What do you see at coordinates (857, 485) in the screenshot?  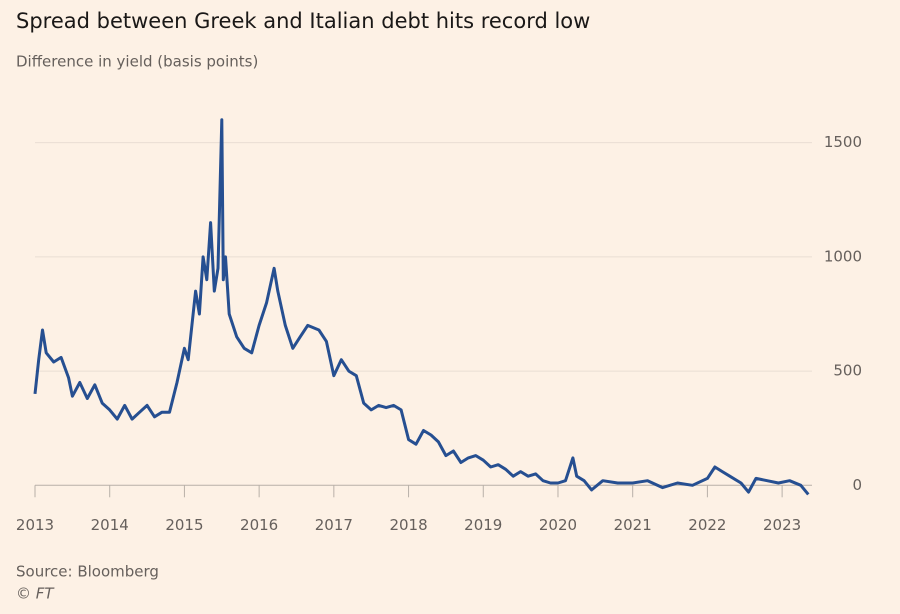 I see `y-tick-label: 0` at bounding box center [857, 485].